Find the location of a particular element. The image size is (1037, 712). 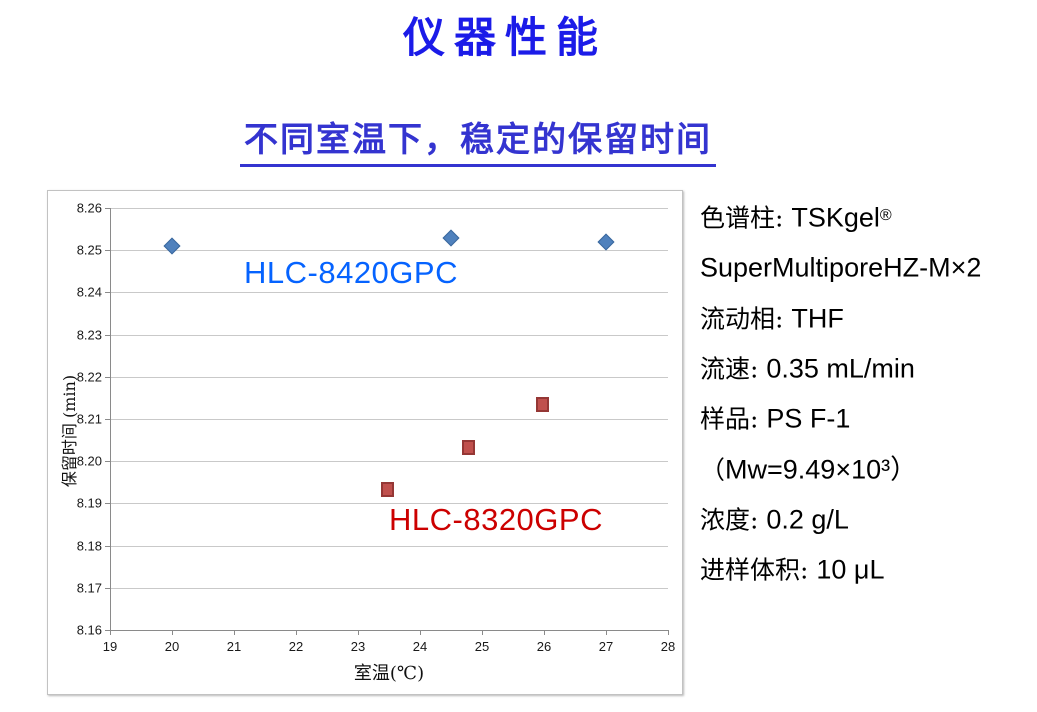

spec-value: THF is located at coordinates (817, 317).